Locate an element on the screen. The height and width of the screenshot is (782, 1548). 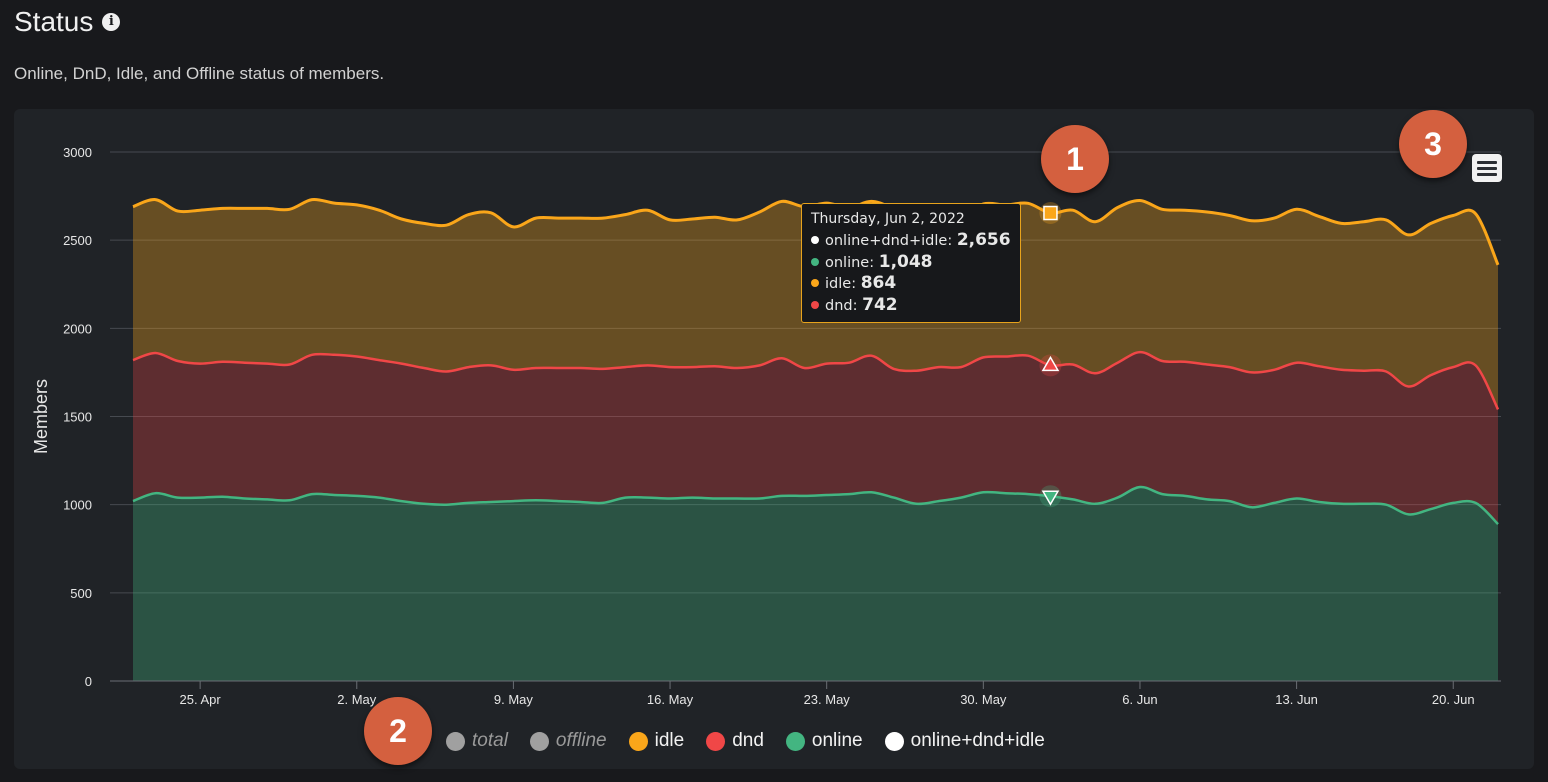
annotation-badge-3: 3 is located at coordinates (1433, 144).